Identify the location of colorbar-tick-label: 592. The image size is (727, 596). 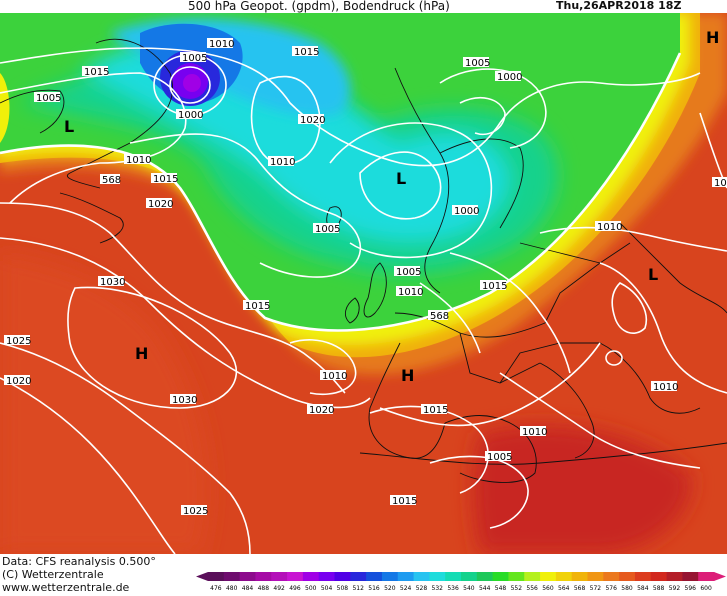
(675, 588).